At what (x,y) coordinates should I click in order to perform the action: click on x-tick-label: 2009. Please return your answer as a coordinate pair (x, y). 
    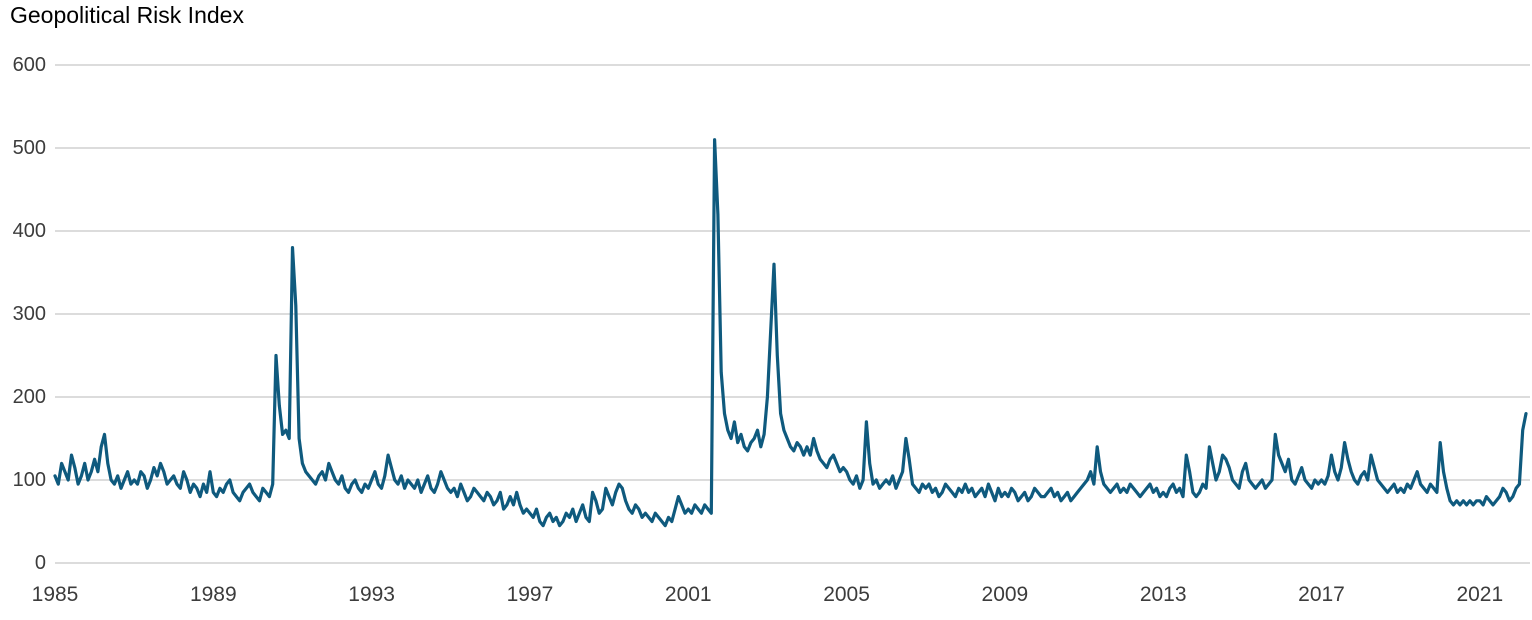
    Looking at the image, I should click on (1005, 594).